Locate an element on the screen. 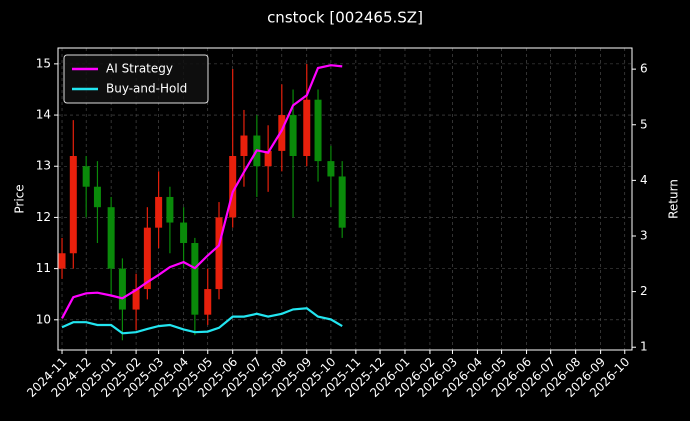 This screenshot has width=690, height=421. y2-tick-label: 1 is located at coordinates (644, 347).